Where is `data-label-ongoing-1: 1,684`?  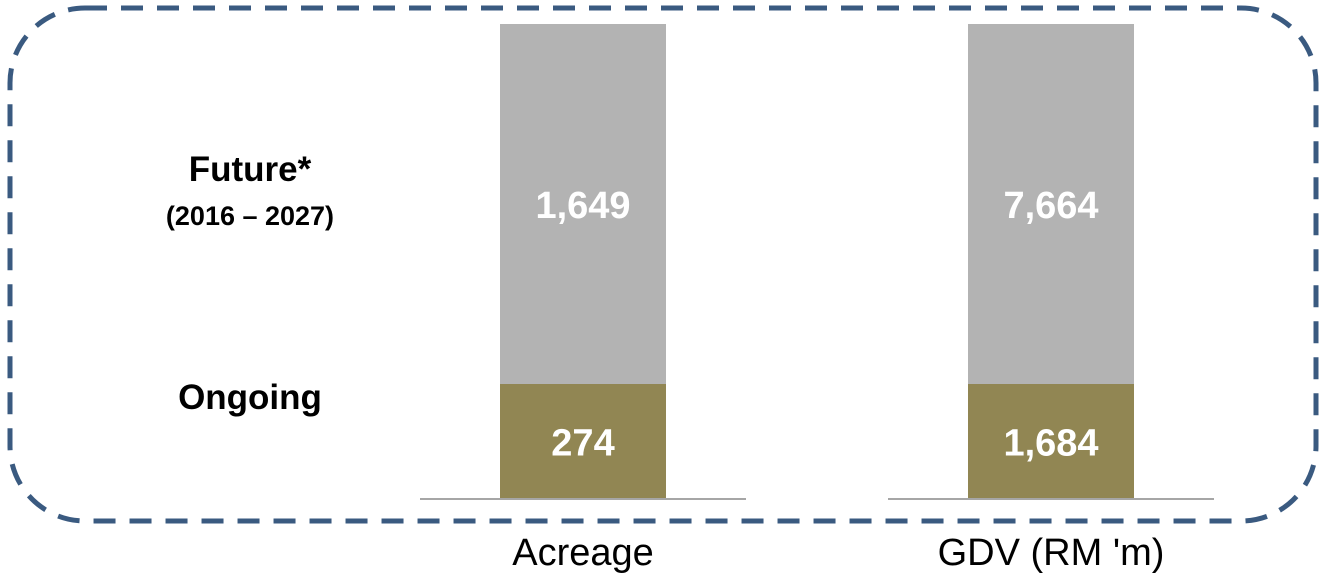 data-label-ongoing-1: 1,684 is located at coordinates (1050, 444).